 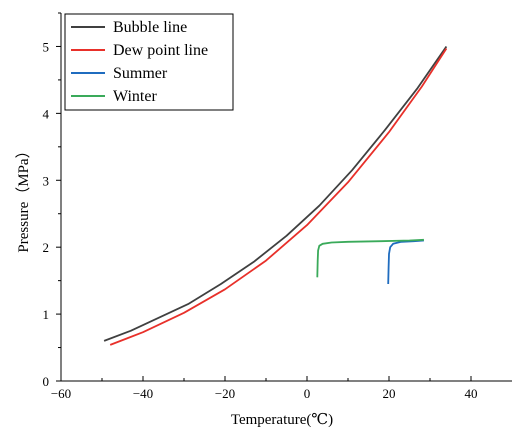 I want to click on y-tick-label: 4, so click(x=46, y=113).